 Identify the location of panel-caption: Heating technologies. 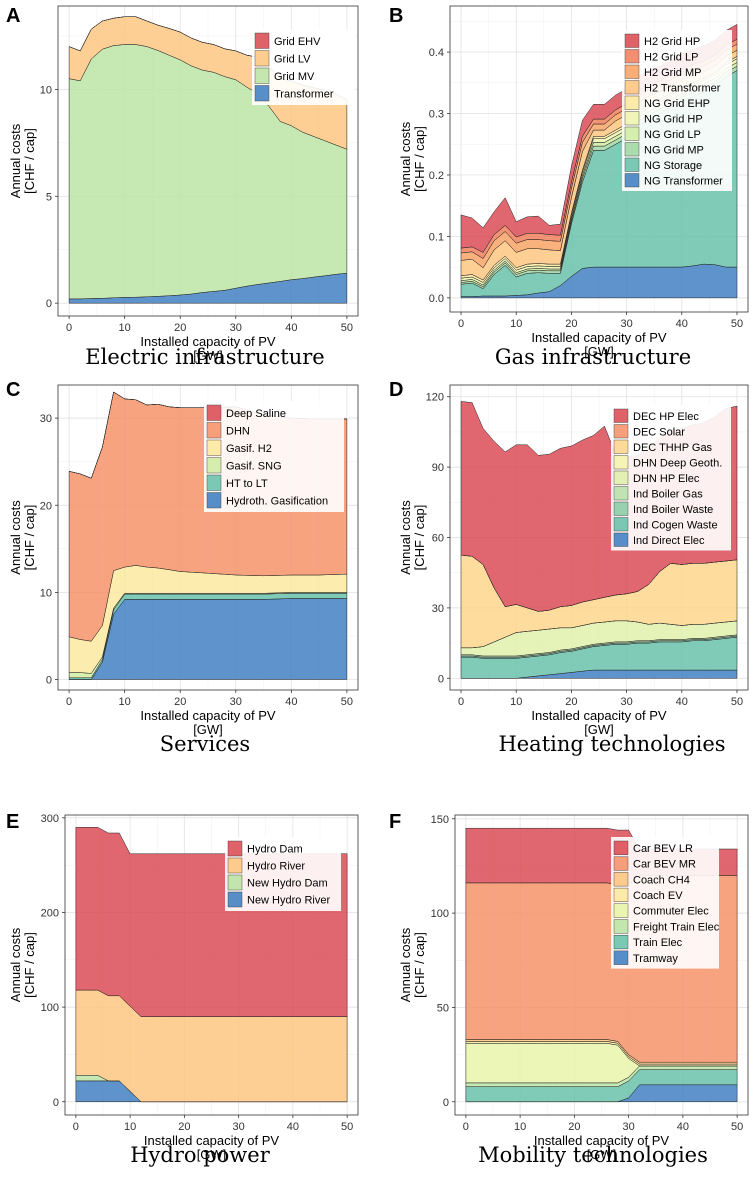
(611, 744).